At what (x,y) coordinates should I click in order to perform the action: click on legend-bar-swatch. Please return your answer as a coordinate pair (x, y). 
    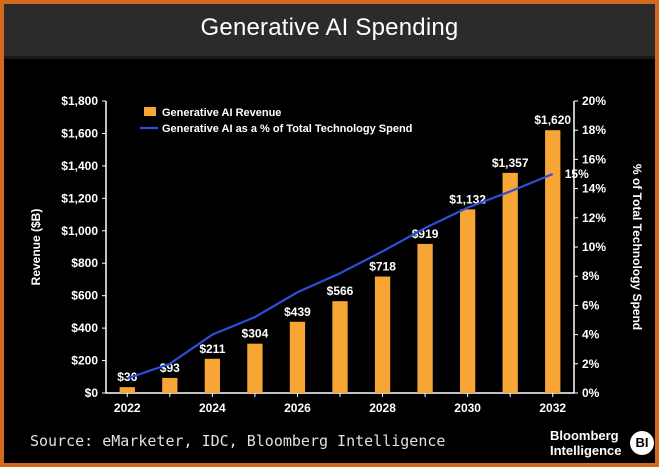
    Looking at the image, I should click on (150, 111).